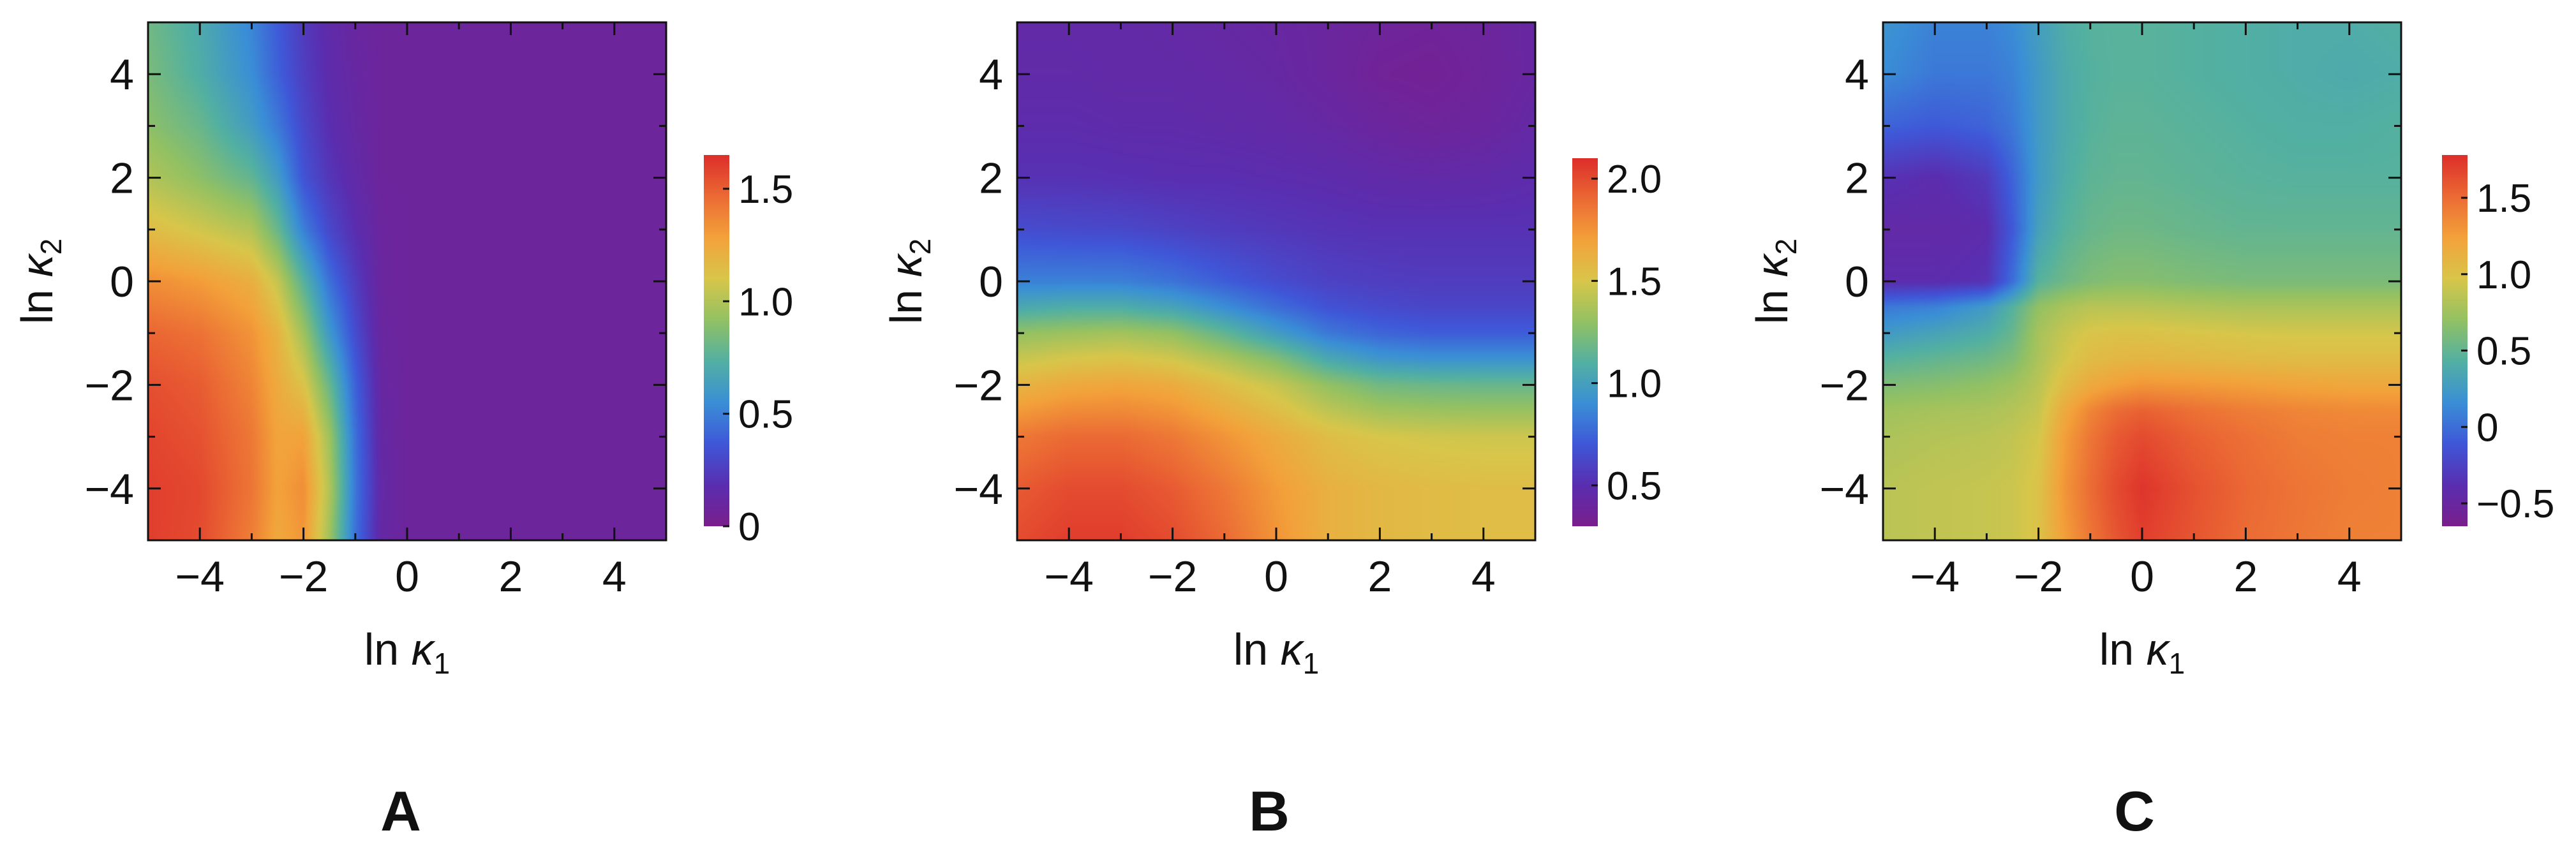  Describe the element at coordinates (1617, 342) in the screenshot. I see `colorbar: 0.5 1.0 1.5 2.0` at that location.